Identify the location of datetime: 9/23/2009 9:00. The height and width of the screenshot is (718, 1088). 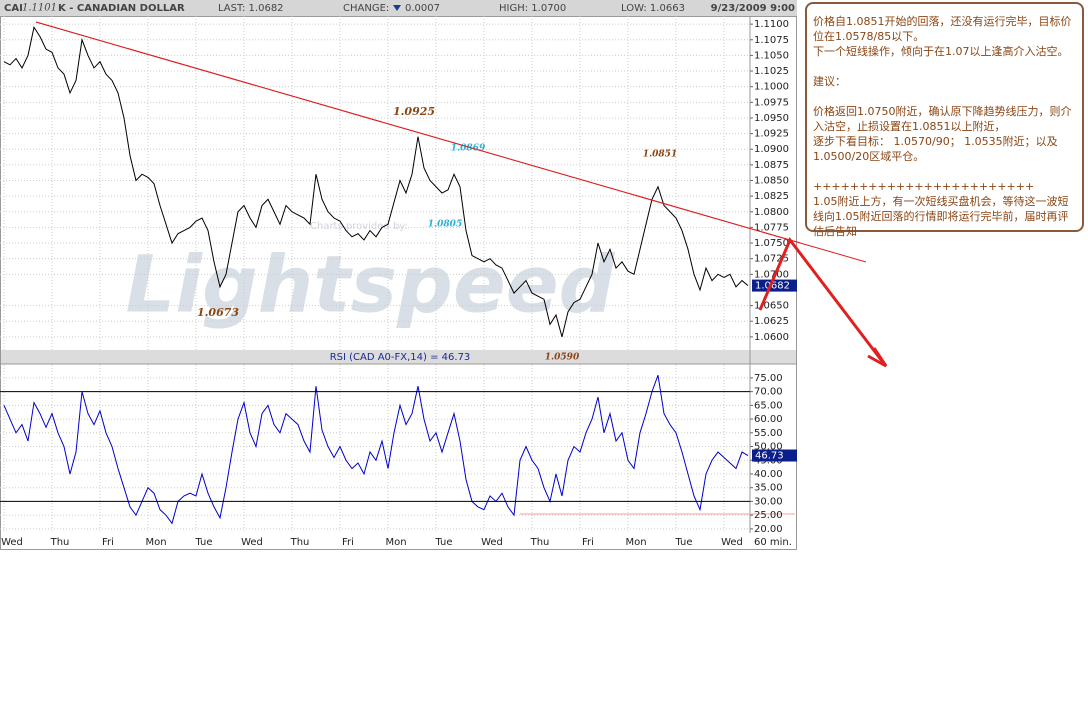
(753, 8).